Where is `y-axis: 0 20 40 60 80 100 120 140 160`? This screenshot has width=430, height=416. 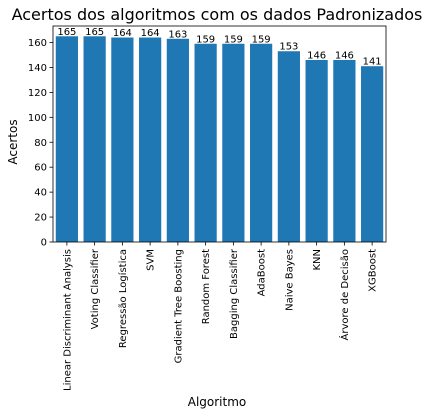 y-axis: 0 20 40 60 80 100 120 140 160 is located at coordinates (40, 143).